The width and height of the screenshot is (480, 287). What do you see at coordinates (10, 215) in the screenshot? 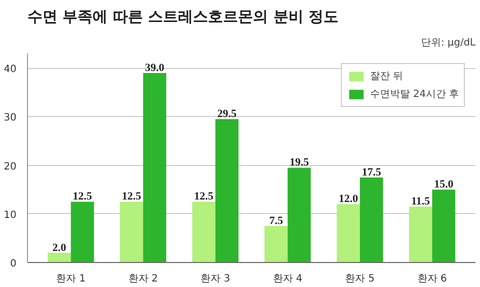
I see `y-tick-label: 10` at bounding box center [10, 215].